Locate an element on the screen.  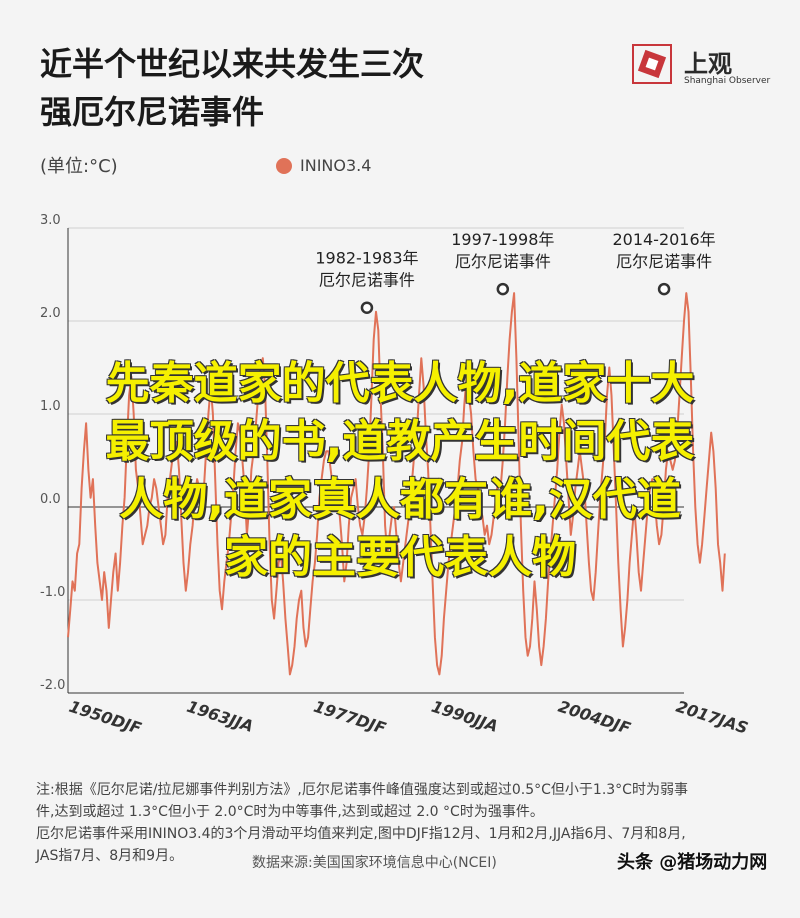
logo-subtitle: Shanghai Observer is located at coordinates (727, 81).